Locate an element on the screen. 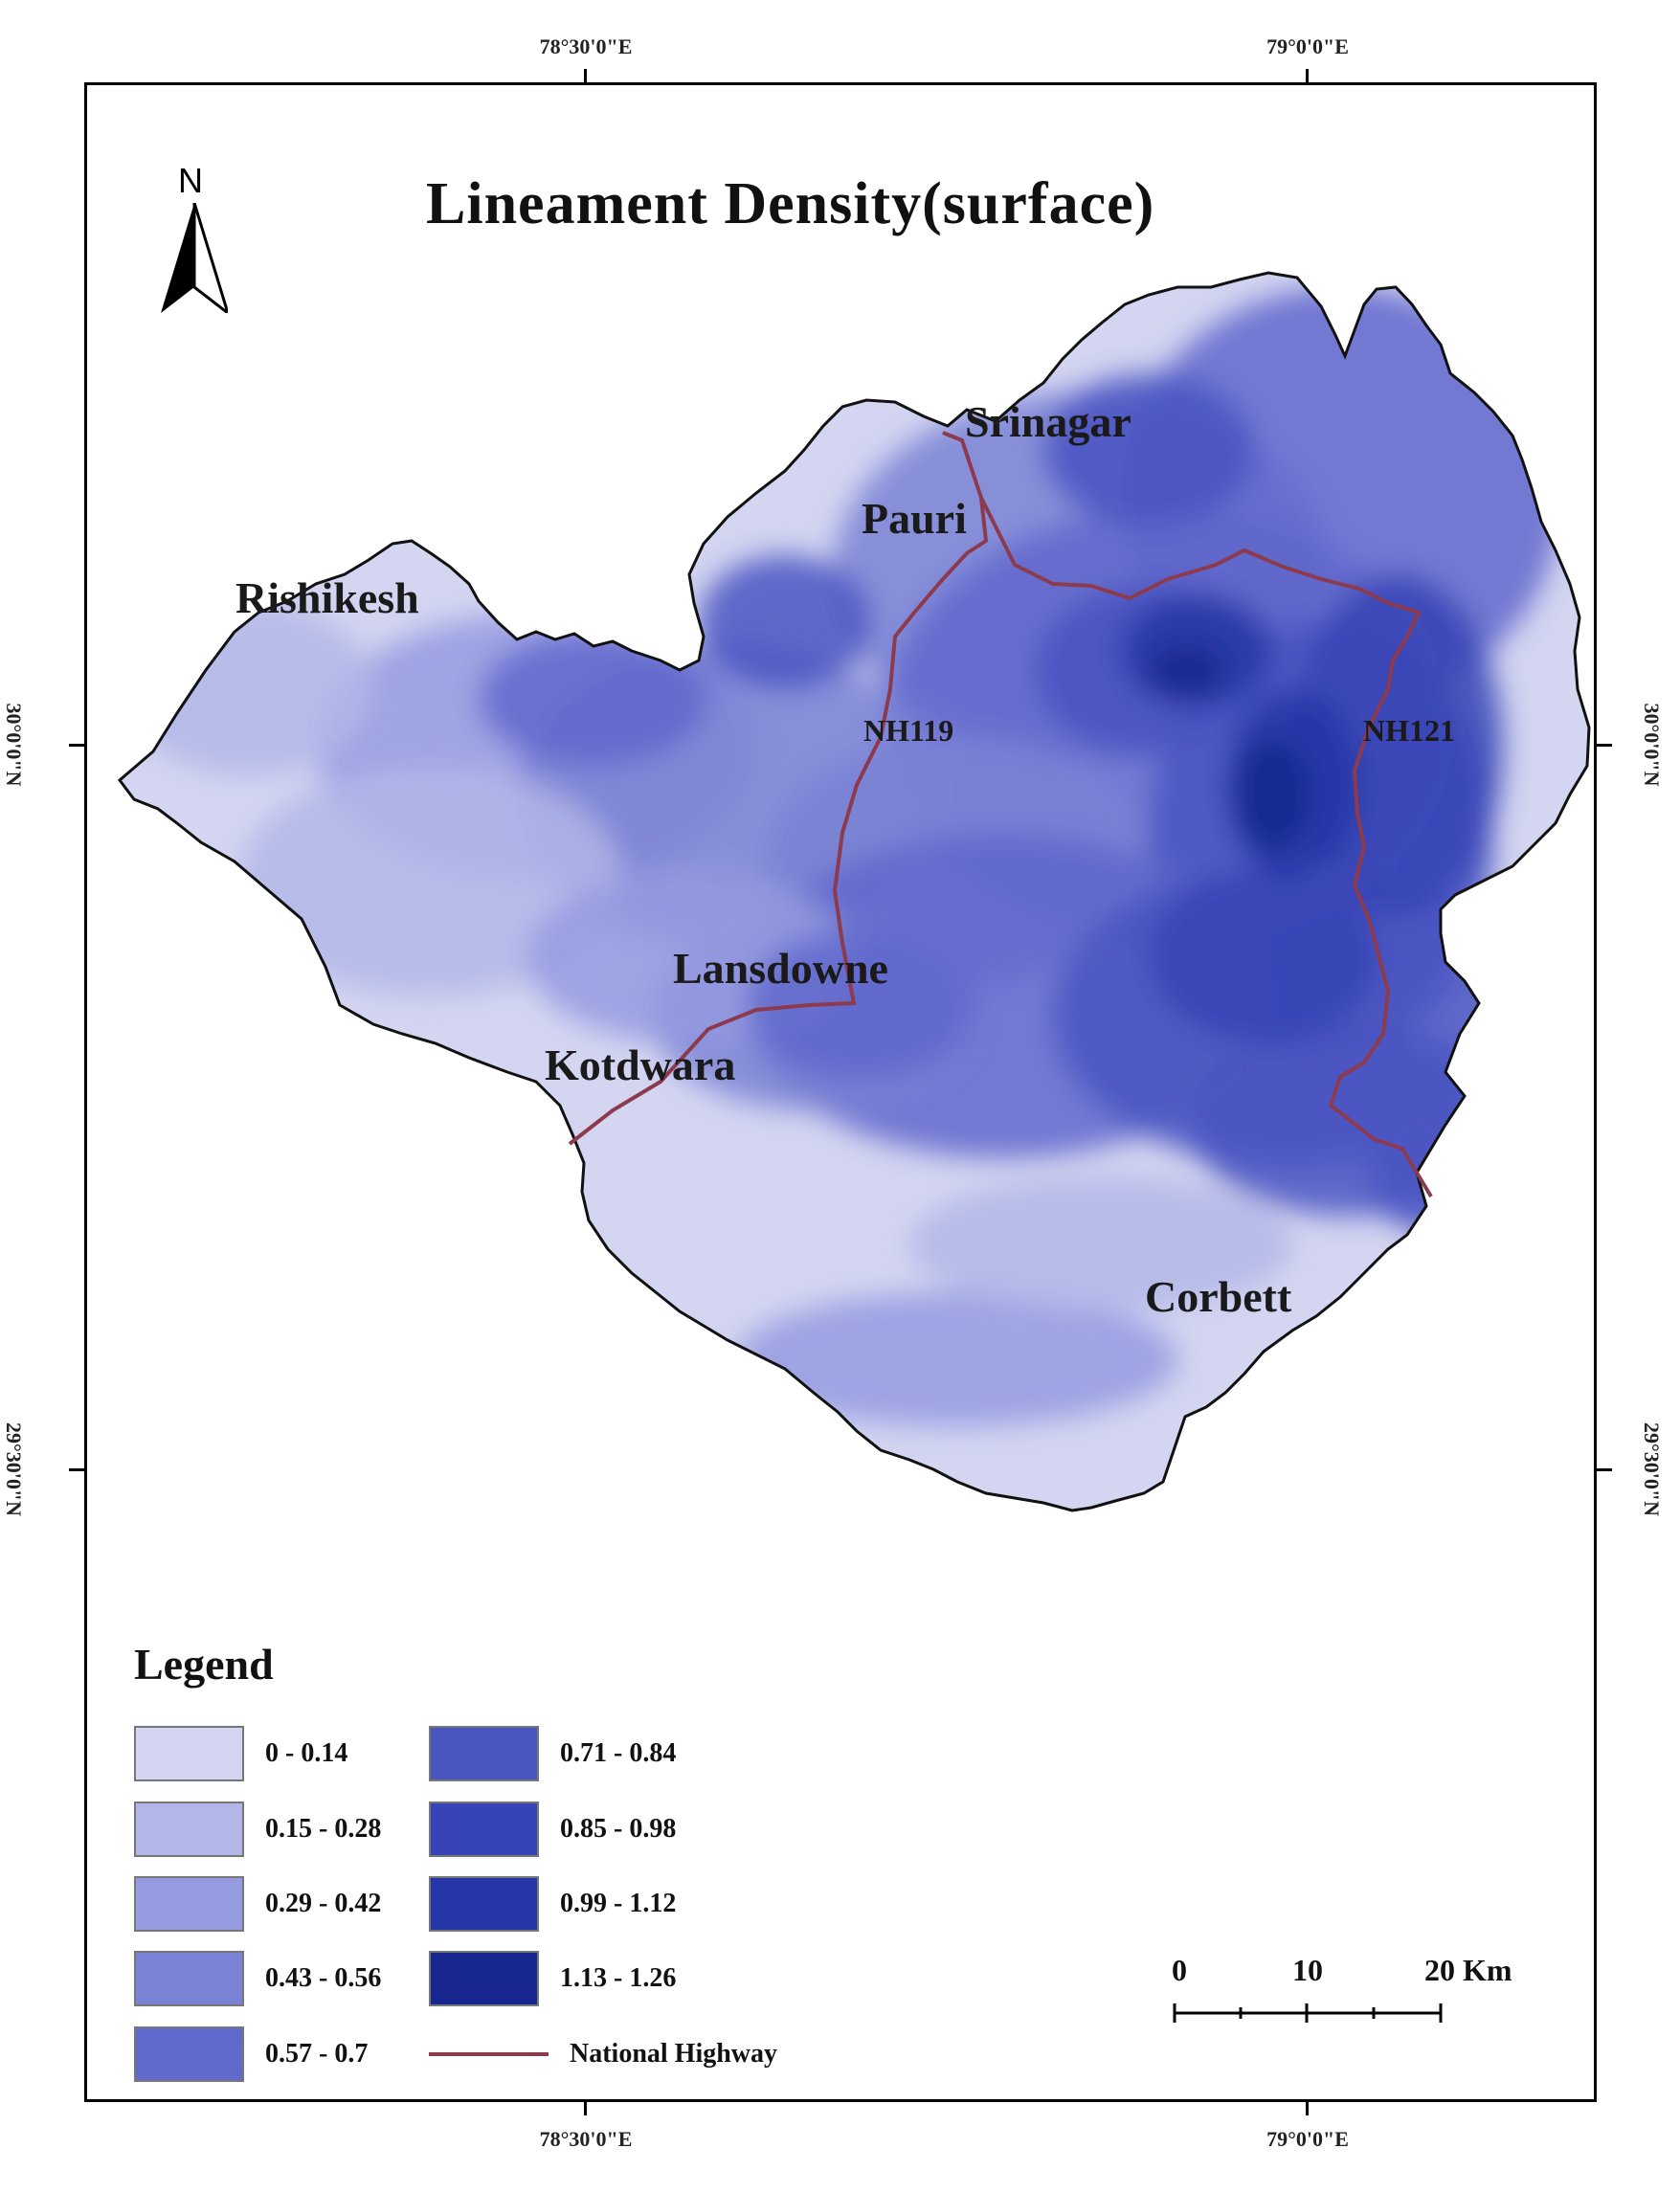 The image size is (1680, 2193). scale-label-10: 10 is located at coordinates (1308, 1970).